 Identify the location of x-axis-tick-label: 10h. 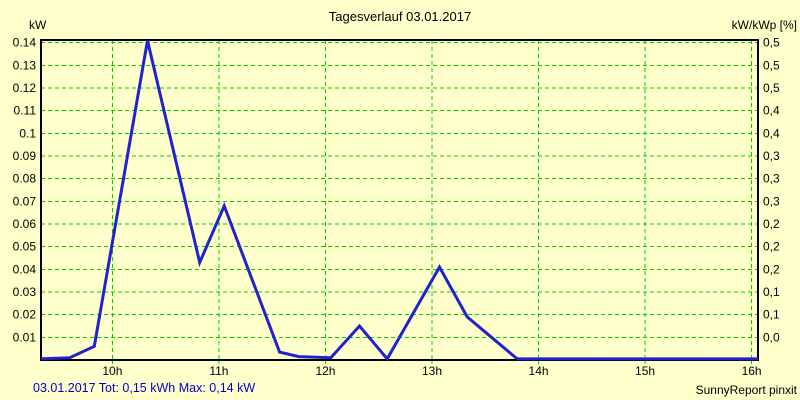
(112, 371).